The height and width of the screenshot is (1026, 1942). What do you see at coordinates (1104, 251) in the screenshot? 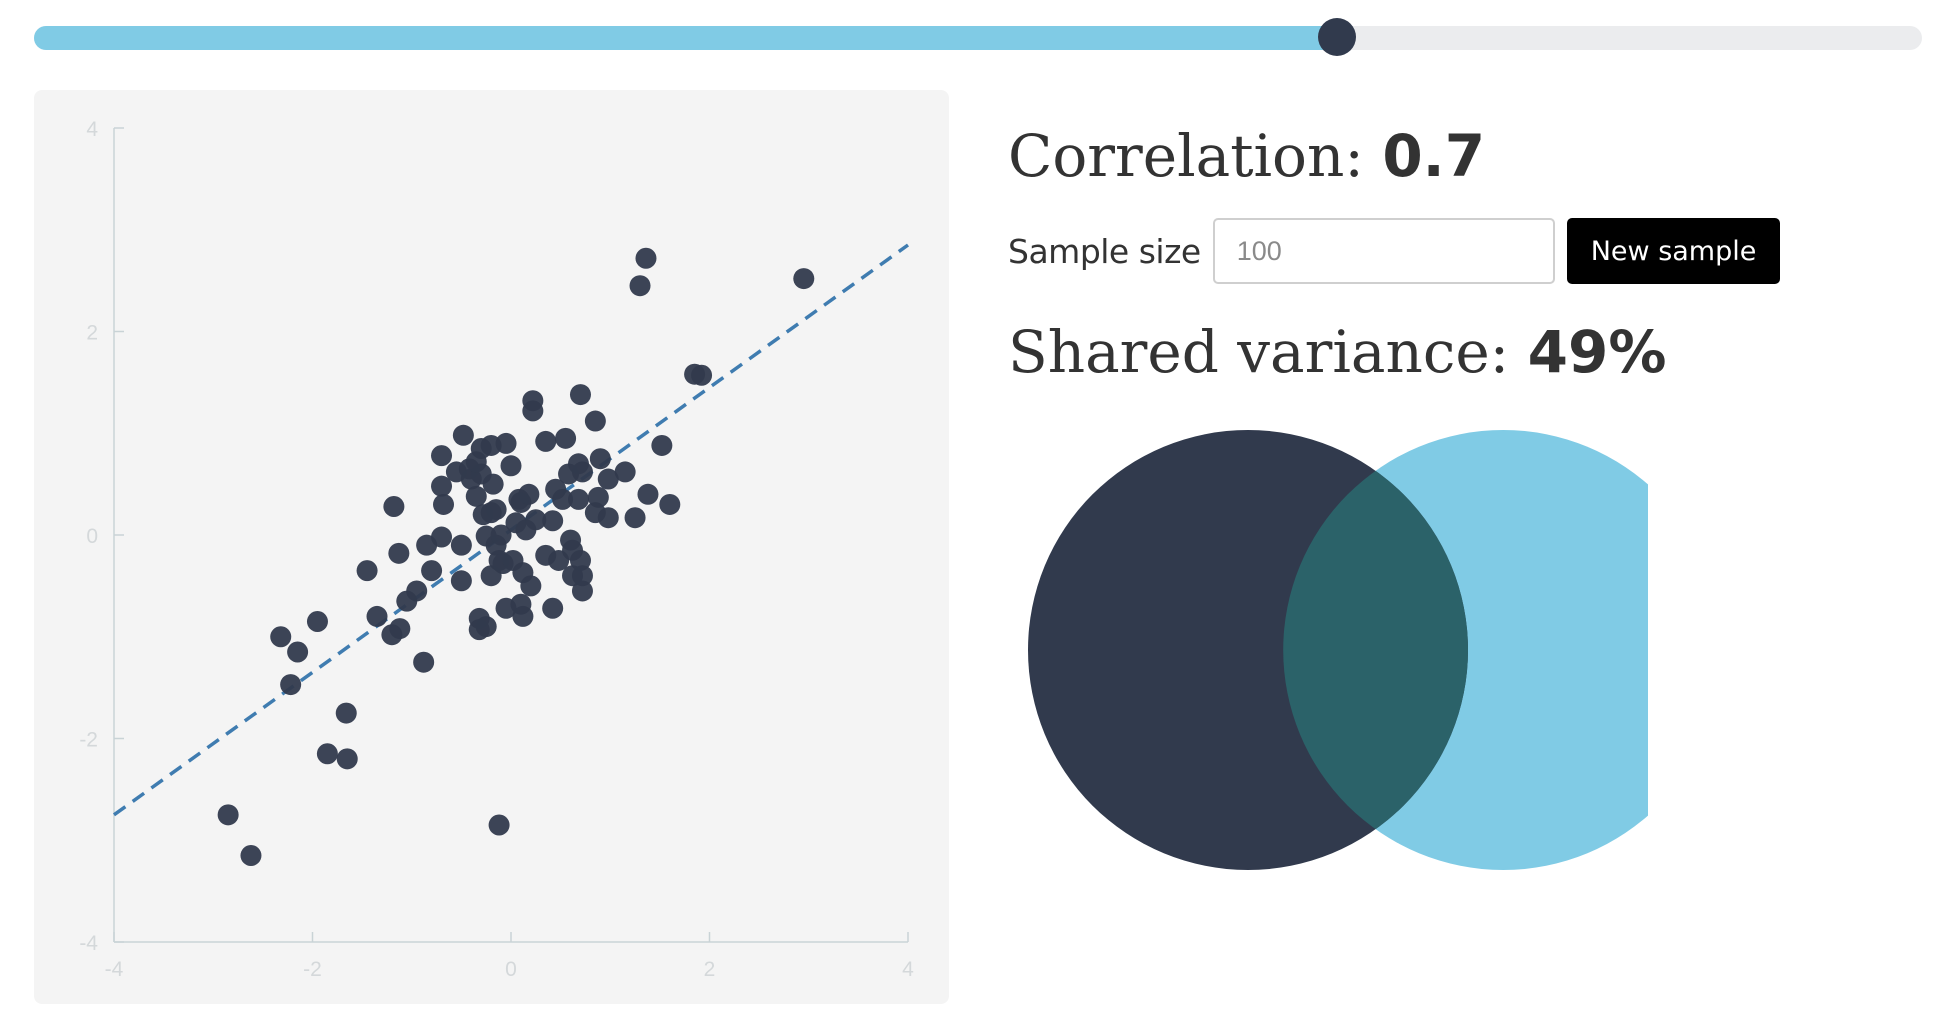
I see `sample-size-label: Sample size` at bounding box center [1104, 251].